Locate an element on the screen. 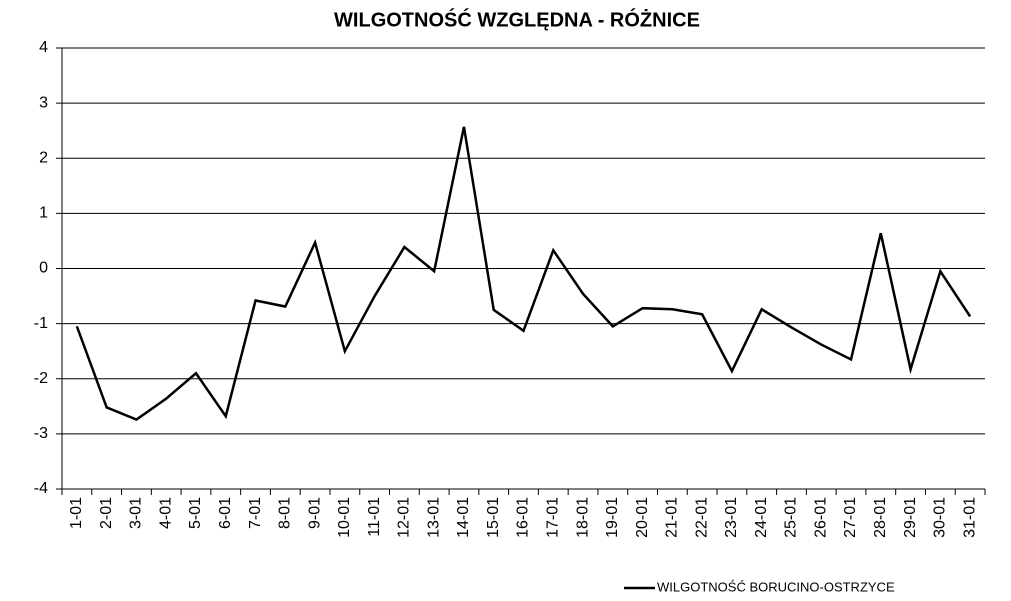  x-tick-label: 28-01 is located at coordinates (880, 517).